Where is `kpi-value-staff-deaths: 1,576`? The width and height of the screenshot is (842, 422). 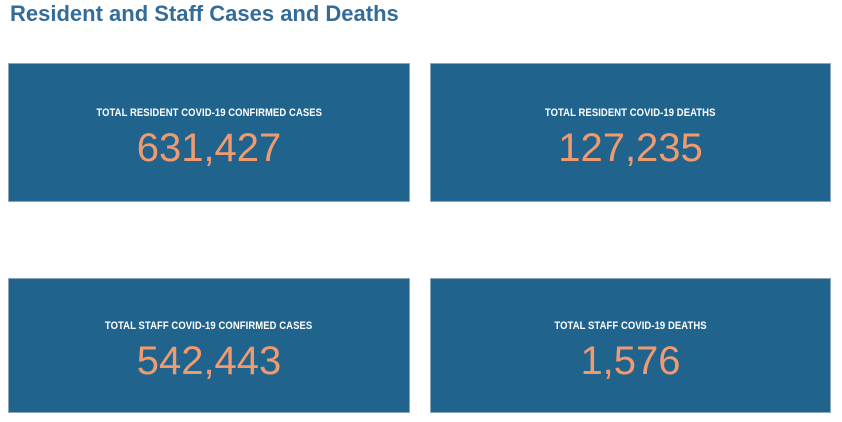 kpi-value-staff-deaths: 1,576 is located at coordinates (630, 361).